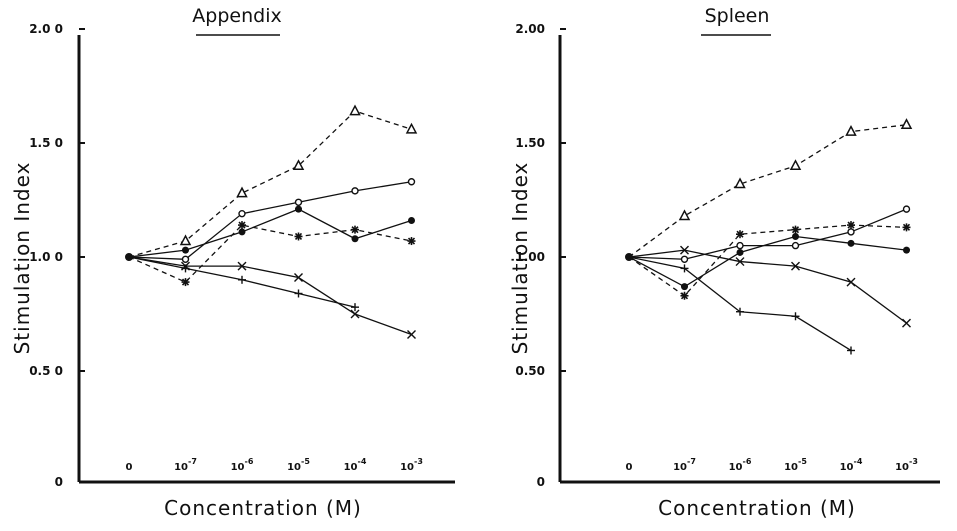 Image resolution: width=957 pixels, height=531 pixels. What do you see at coordinates (530, 371) in the screenshot?
I see `y-tick-label: 0.50` at bounding box center [530, 371].